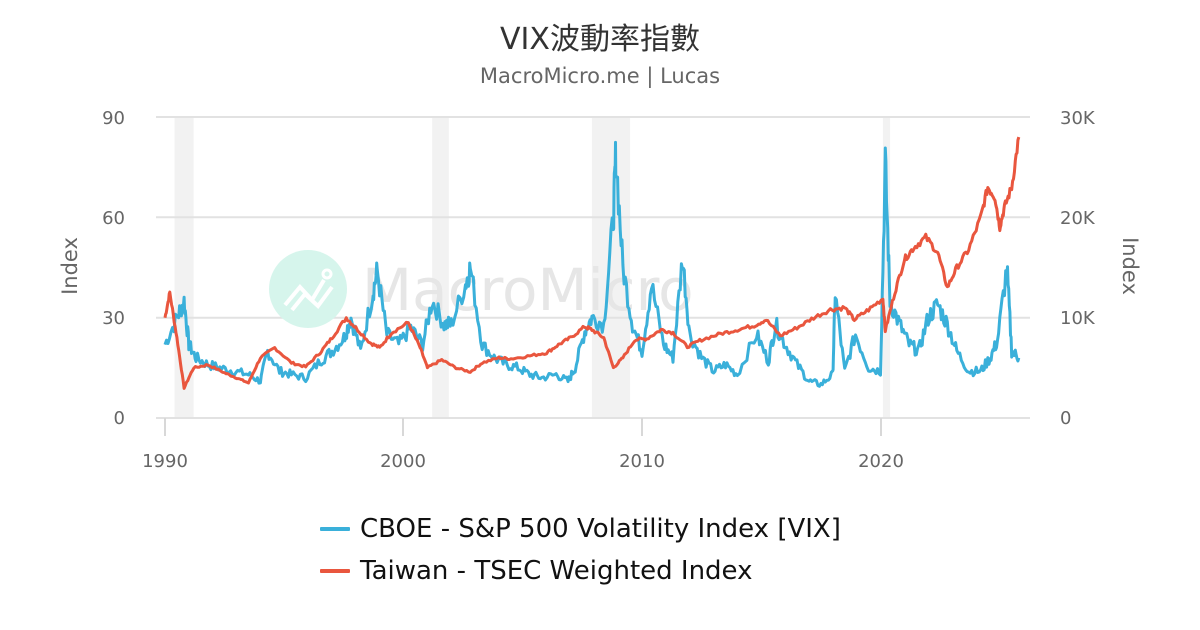 The image size is (1200, 630). I want to click on x-tick-2020: 2020, so click(881, 461).